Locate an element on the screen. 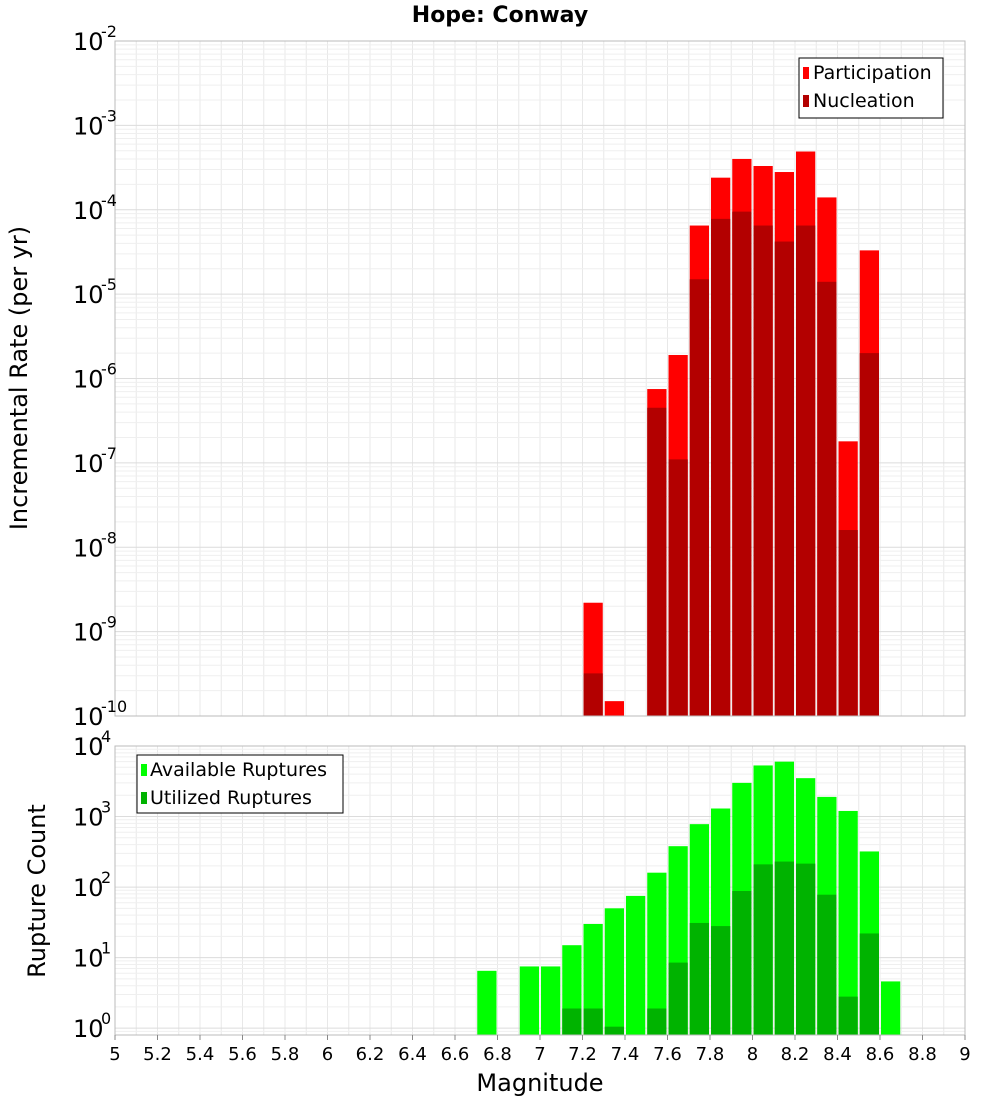 Image resolution: width=1000 pixels, height=1104 pixels. rate-y-tick-exponent: -9 is located at coordinates (109, 622).